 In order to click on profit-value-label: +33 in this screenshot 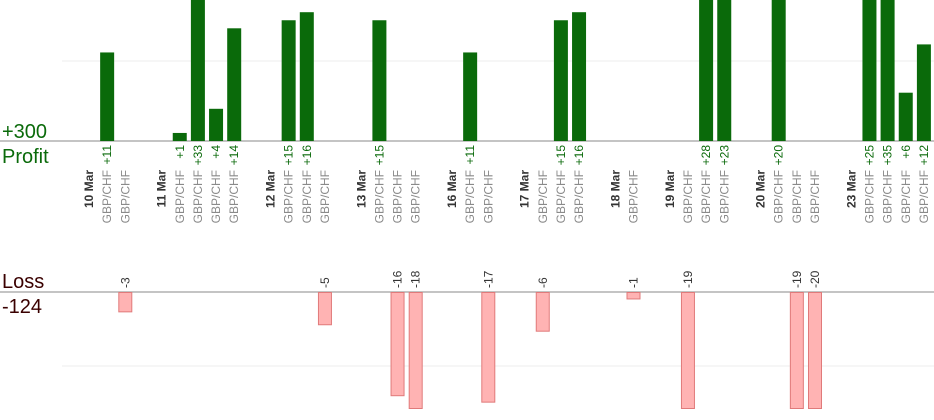, I will do `click(198, 155)`.